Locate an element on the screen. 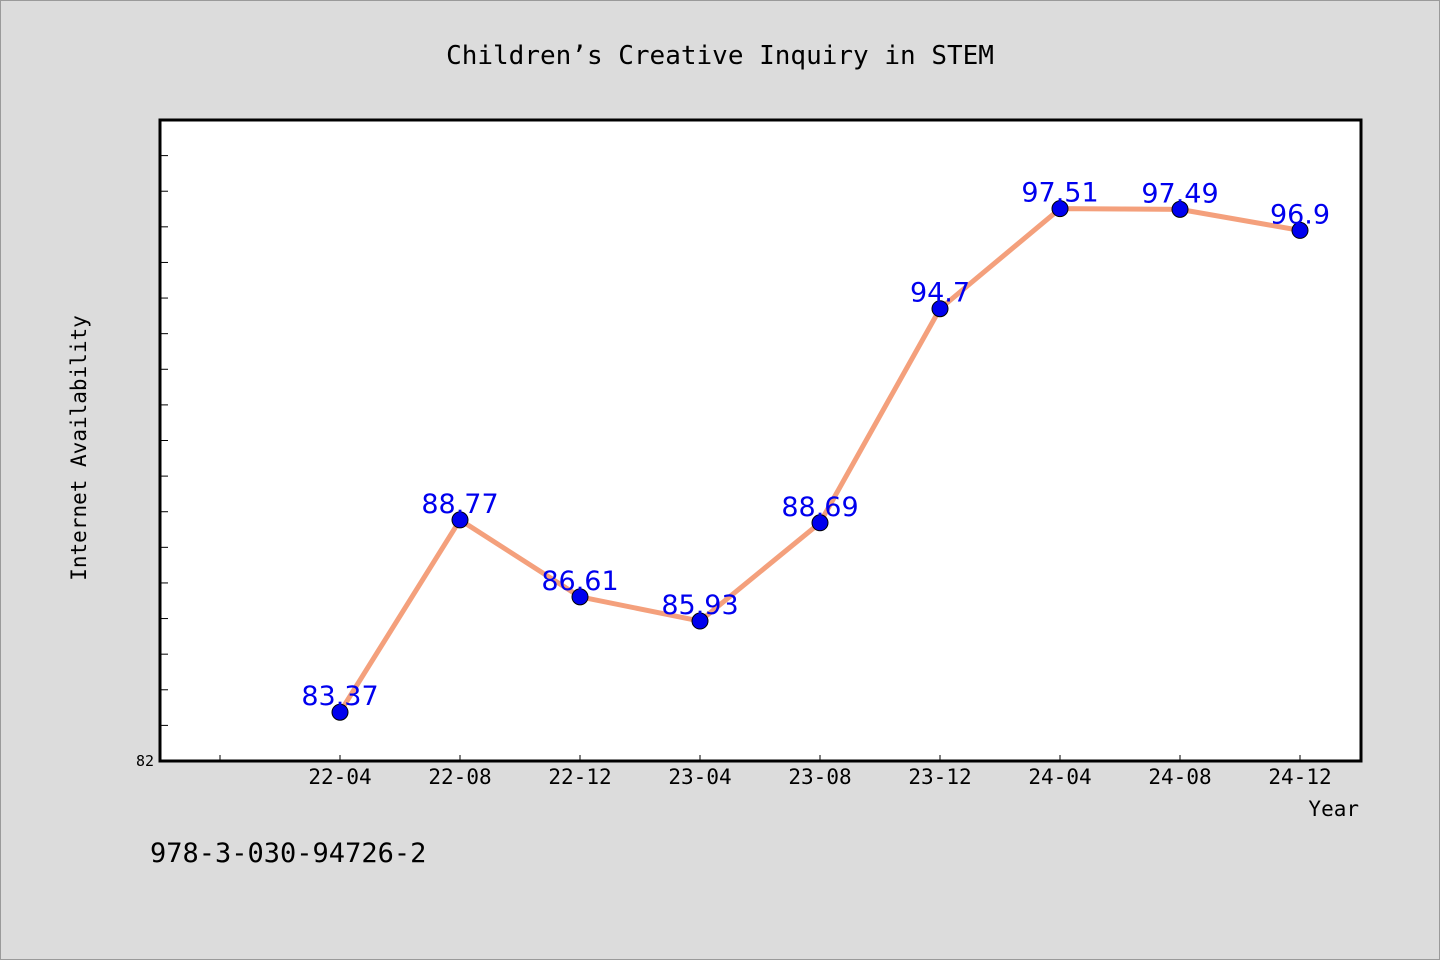 Image resolution: width=1440 pixels, height=960 pixels. x-tick-label: 24-04 is located at coordinates (1059, 777).